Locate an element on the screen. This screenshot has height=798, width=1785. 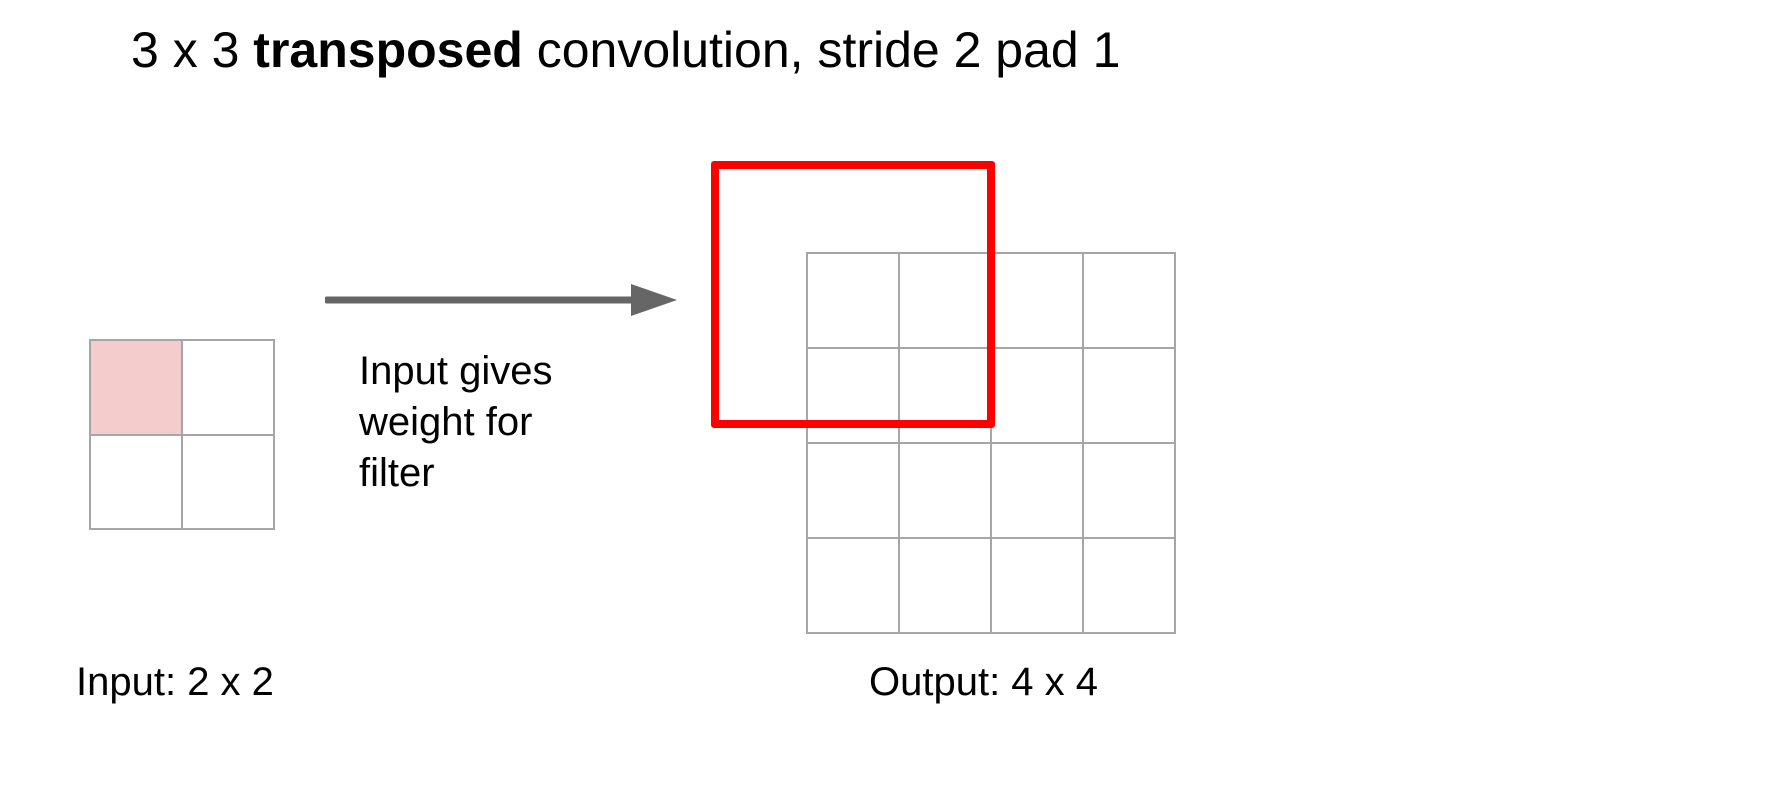
output-label: Output: 4 x 4 is located at coordinates (984, 682).